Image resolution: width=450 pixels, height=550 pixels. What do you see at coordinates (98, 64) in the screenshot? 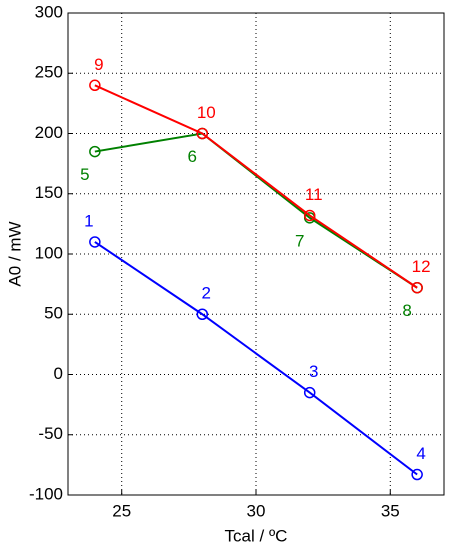
I see `point-label: 9` at bounding box center [98, 64].